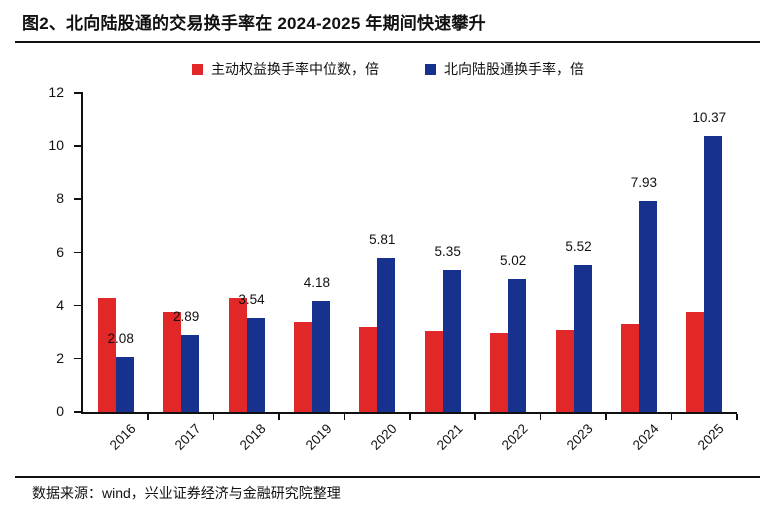  I want to click on figure-title: 图2、北向陆股通的交易换手率在 2024-2025 年期间快速攀升, so click(254, 23).